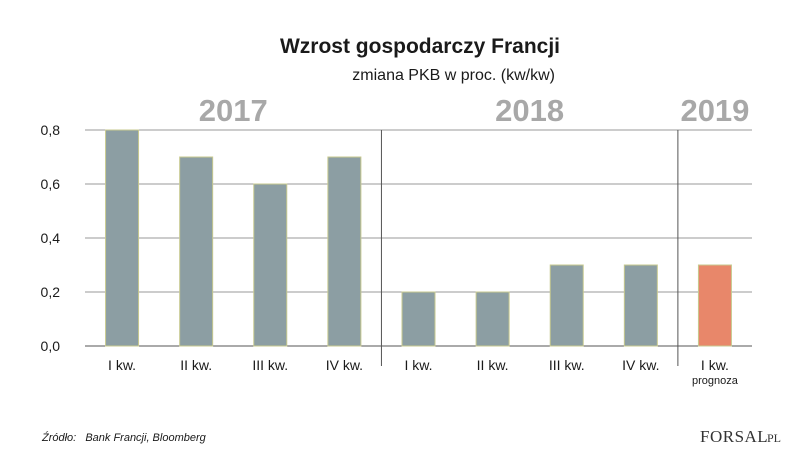  I want to click on year-label: 2017, so click(233, 110).